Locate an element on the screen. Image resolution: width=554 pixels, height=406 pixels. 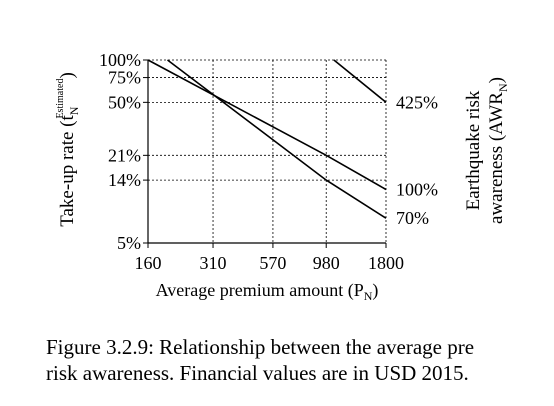
right-axis-title-line2: awareness (AWRN) is located at coordinates (498, 150).